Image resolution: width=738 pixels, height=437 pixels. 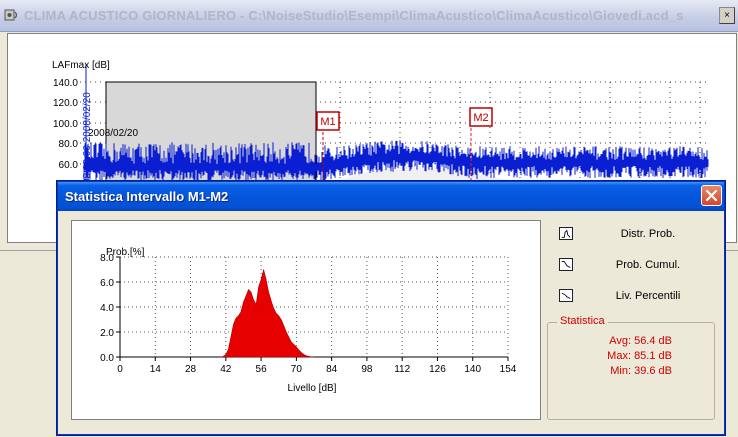 I want to click on quiet-band, so click(x=428, y=174).